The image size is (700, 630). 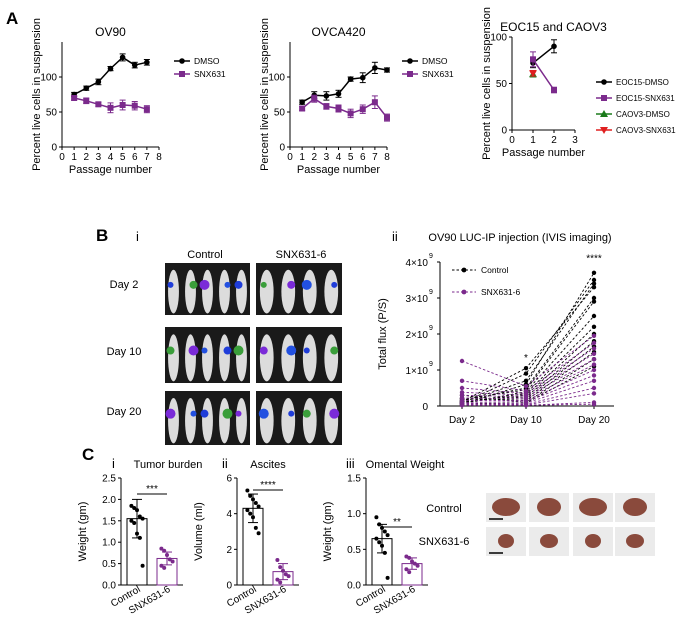 I want to click on legend-label: EOC15-SNX631, so click(x=645, y=98).